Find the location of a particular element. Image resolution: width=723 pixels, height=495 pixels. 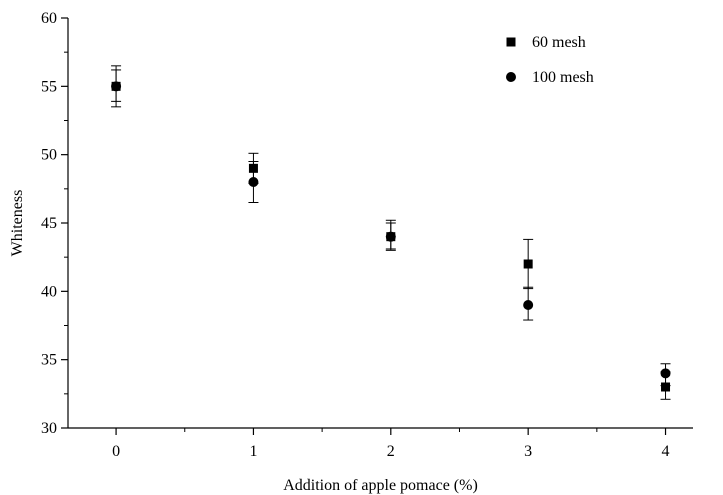

y-tick-label: 30 is located at coordinates (49, 428).